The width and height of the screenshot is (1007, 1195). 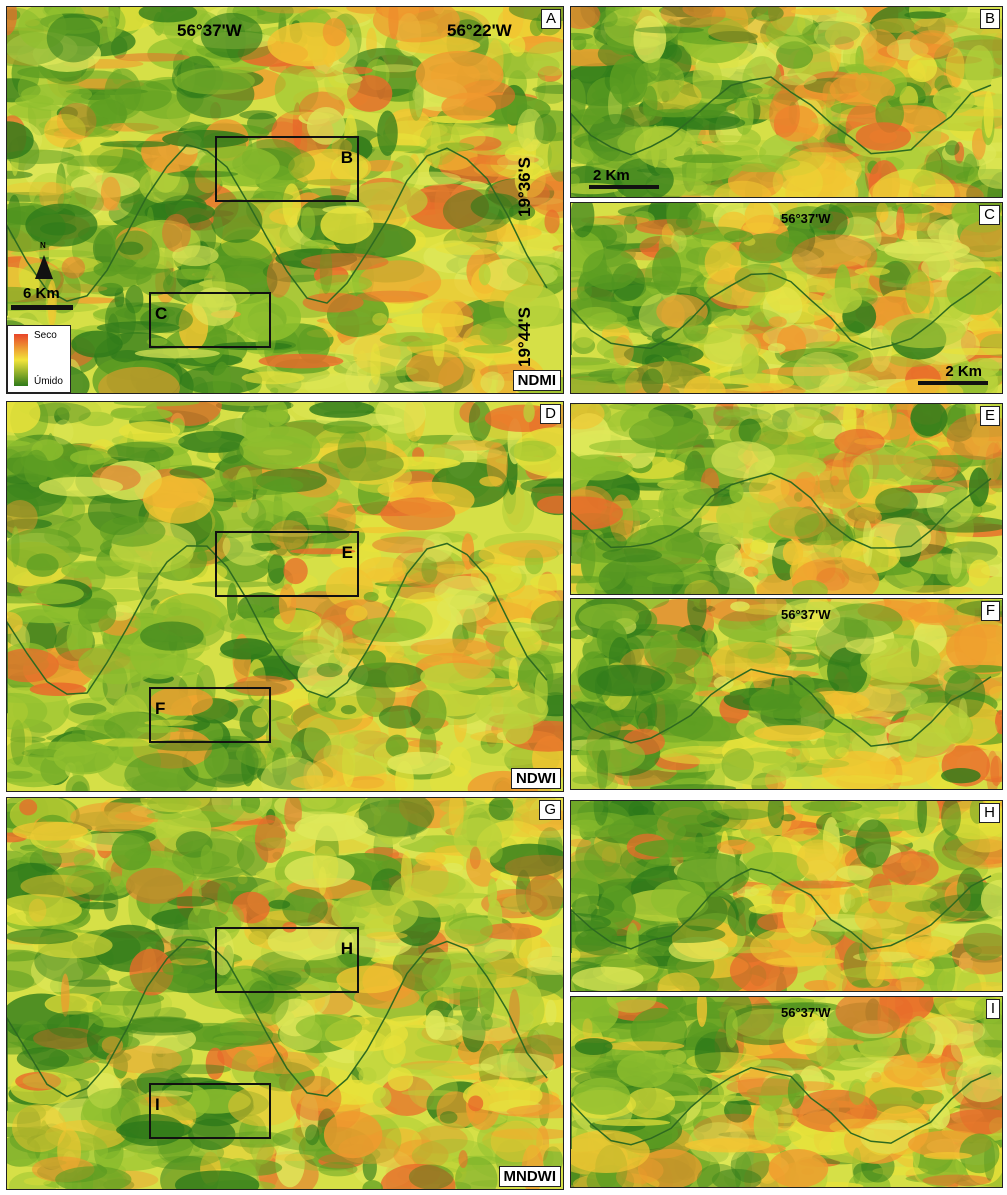 I want to click on index-label: MNDWI, so click(x=529, y=1176).